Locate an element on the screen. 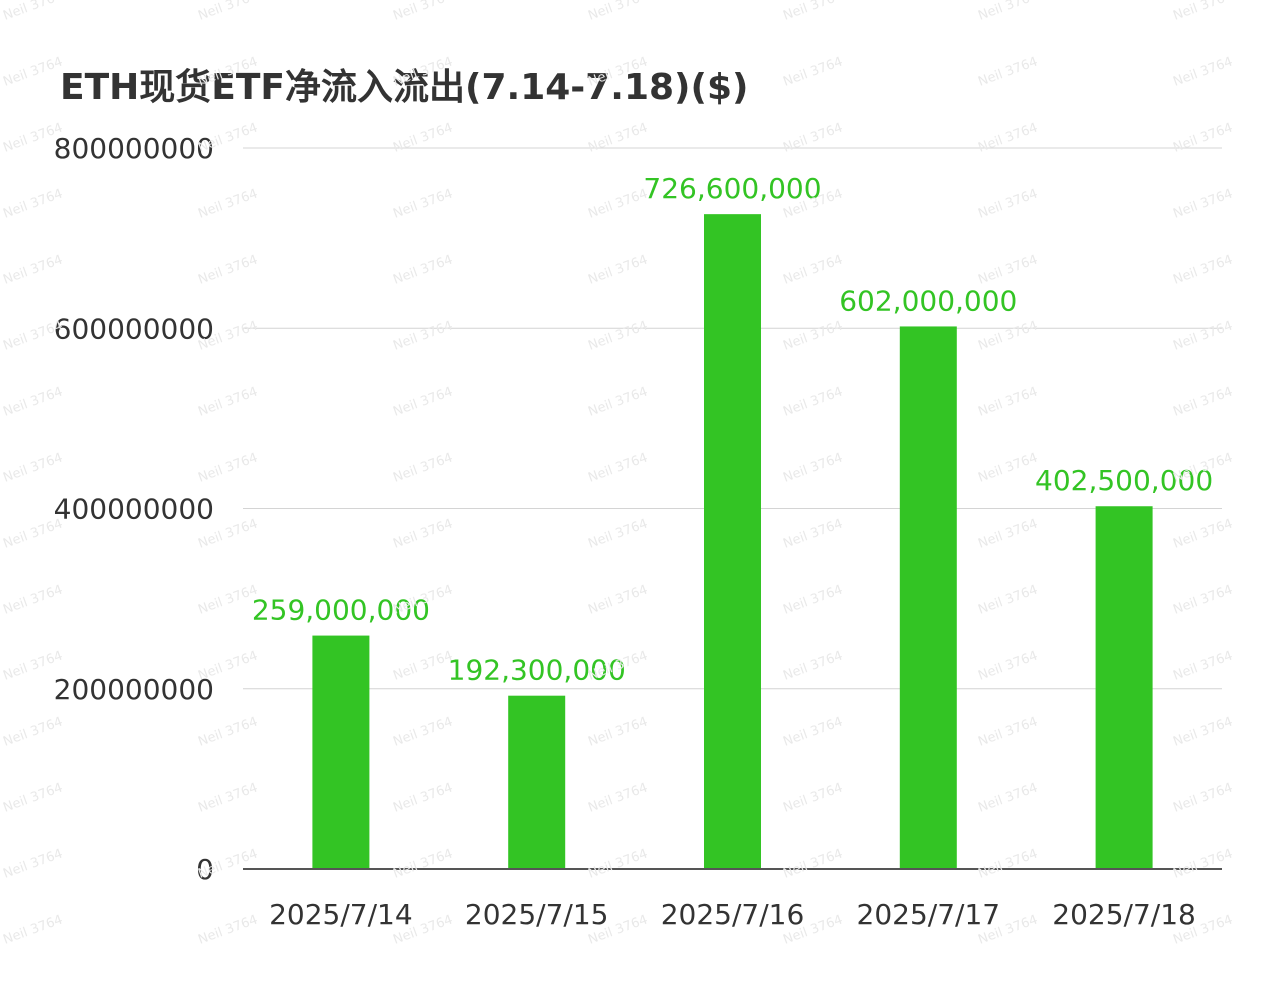 The height and width of the screenshot is (986, 1280). y-tick-label: 800000000 is located at coordinates (134, 148).